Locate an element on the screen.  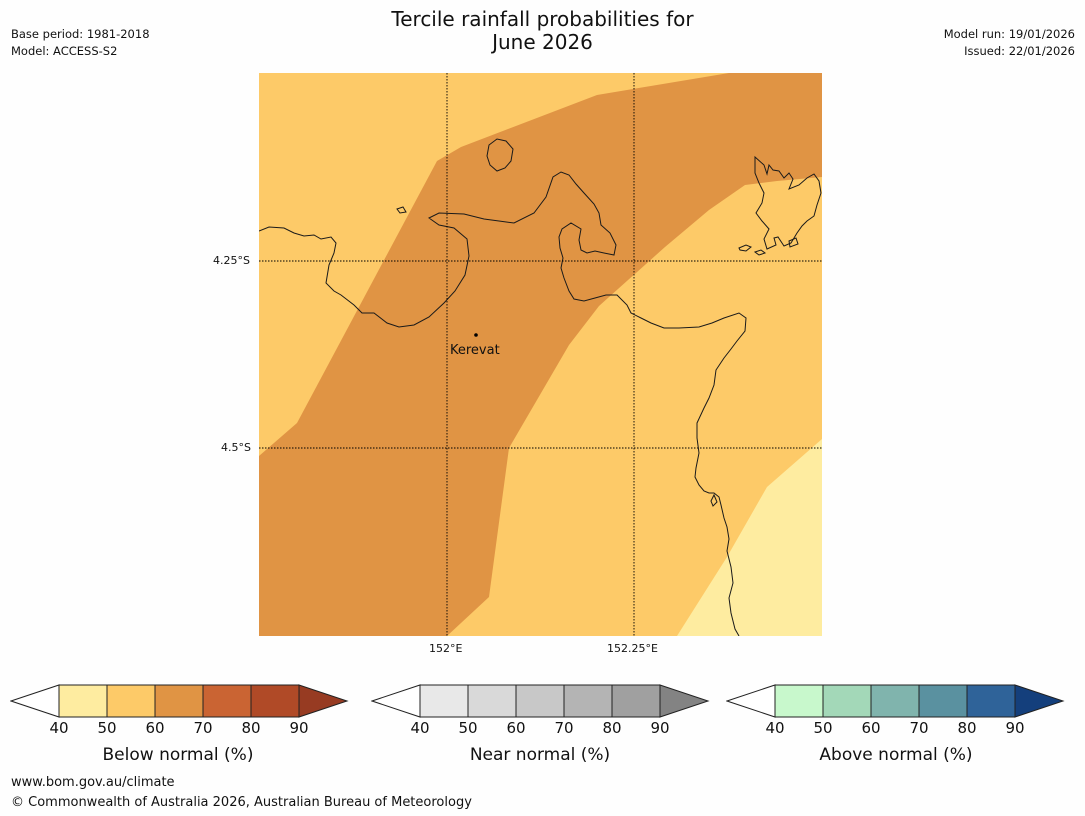
colorbar-above-max-arrow is located at coordinates (1039, 701).